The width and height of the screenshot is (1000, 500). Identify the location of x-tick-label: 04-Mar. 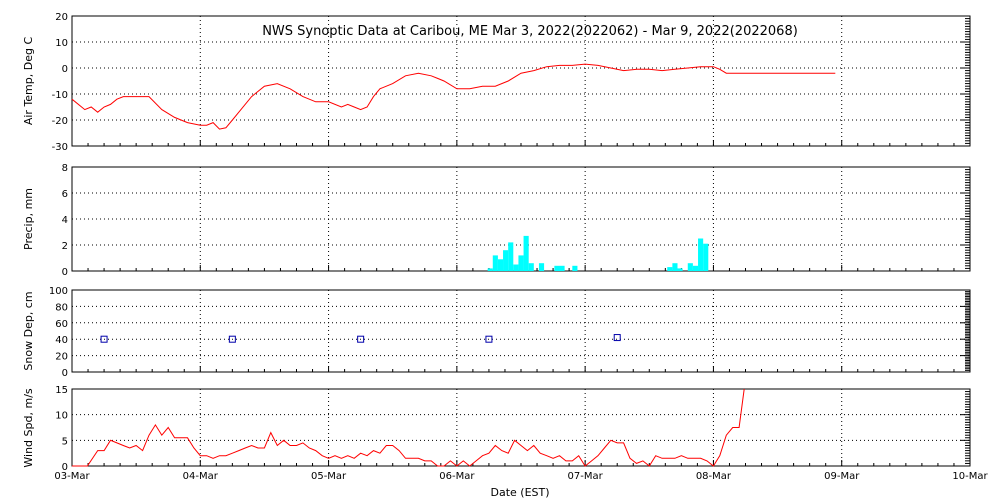
(201, 476).